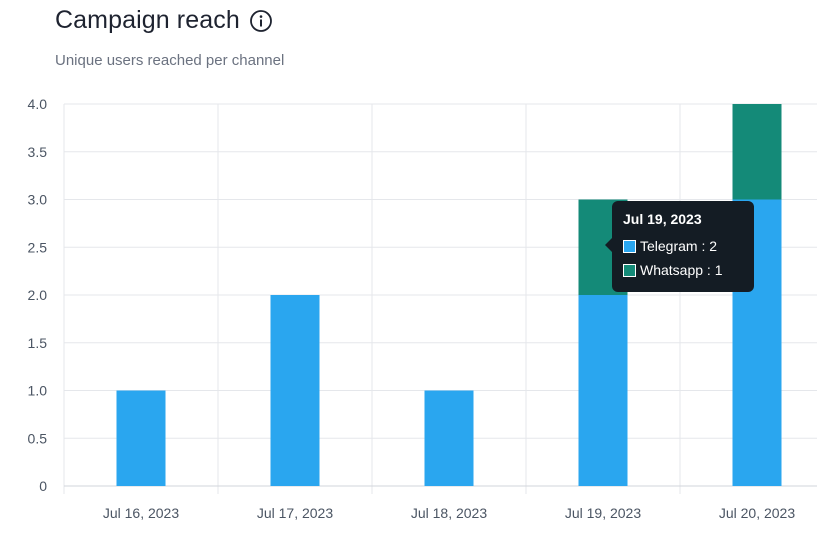 The image size is (817, 542). What do you see at coordinates (757, 513) in the screenshot?
I see `x-tick-label: Jul 20, 2023` at bounding box center [757, 513].